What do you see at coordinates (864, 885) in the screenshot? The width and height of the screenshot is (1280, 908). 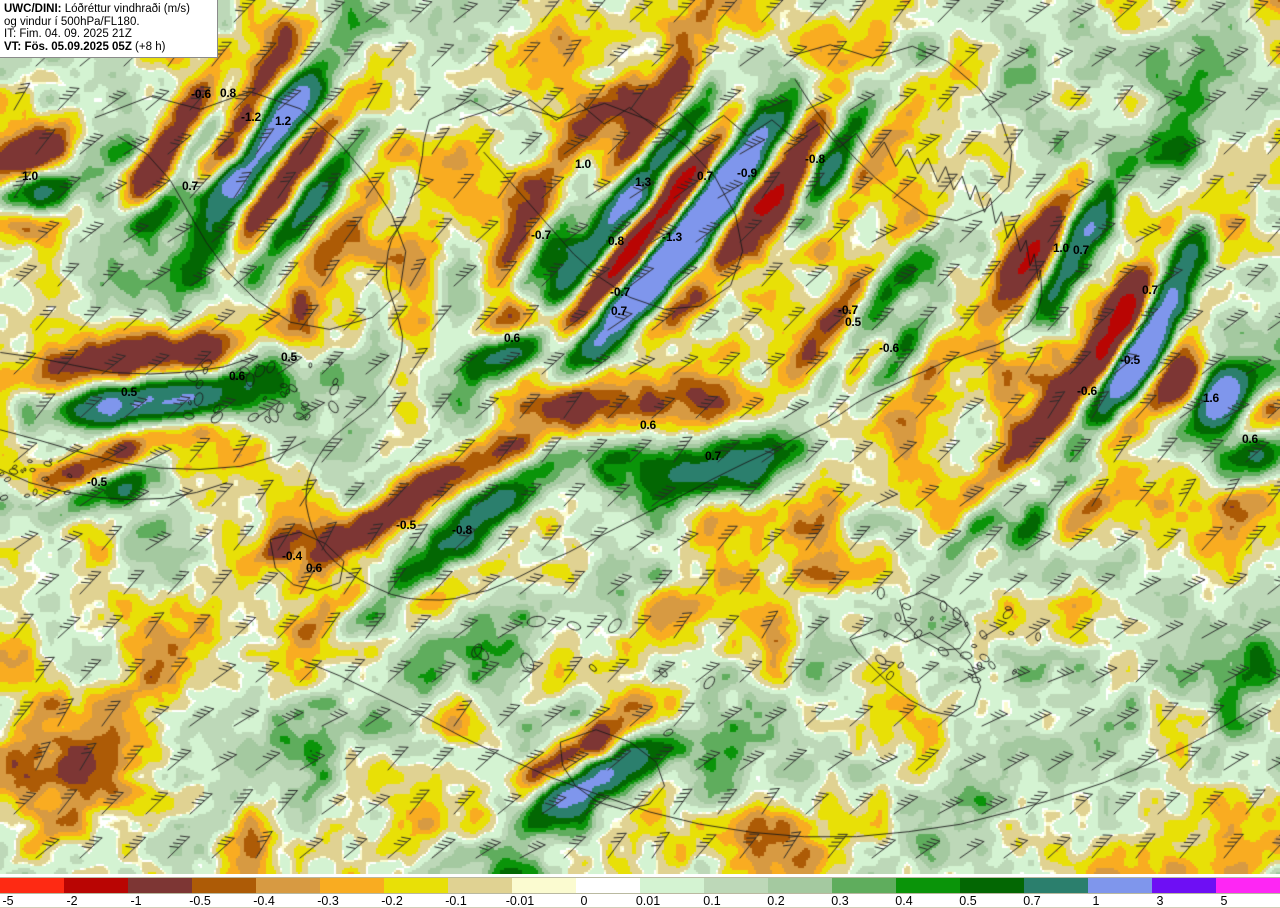 I see `colorbar-swatch-0p3` at bounding box center [864, 885].